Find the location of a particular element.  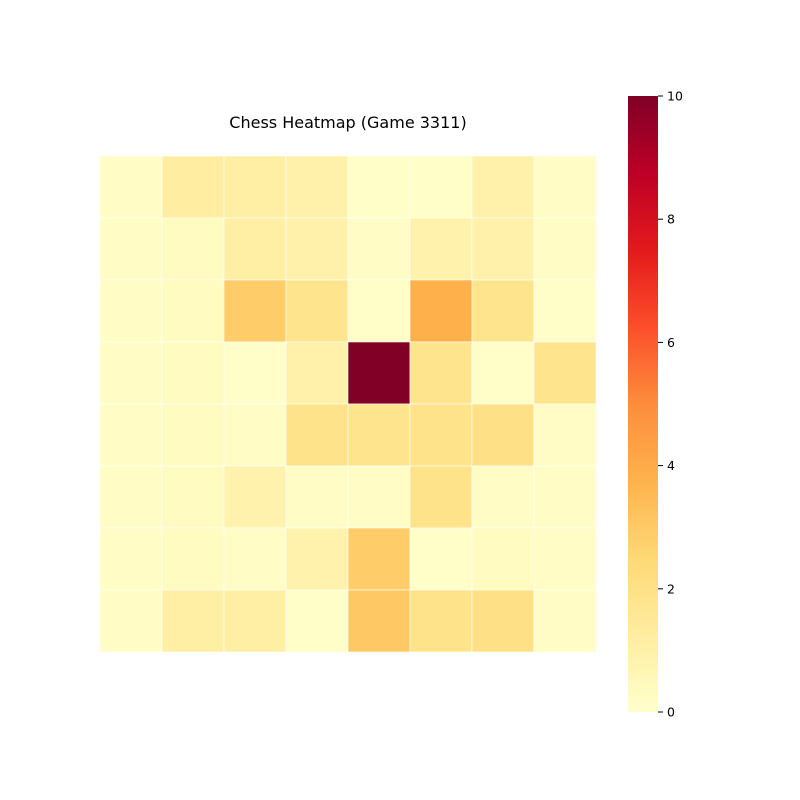

heatmap-cell-r4-c6 is located at coordinates (503, 435).